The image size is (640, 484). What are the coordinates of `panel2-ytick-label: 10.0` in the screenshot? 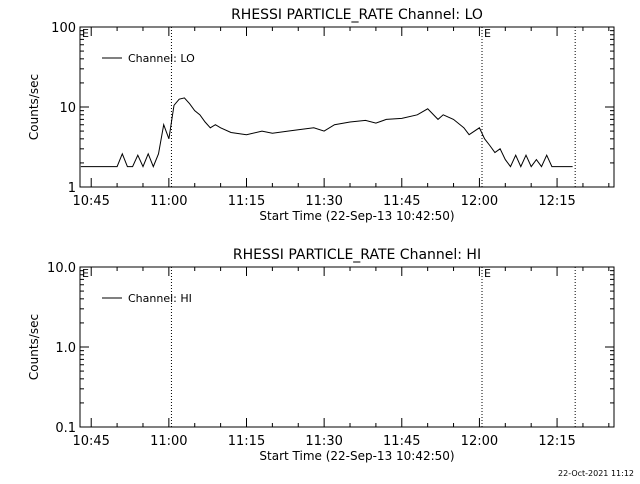 It's located at (61, 268).